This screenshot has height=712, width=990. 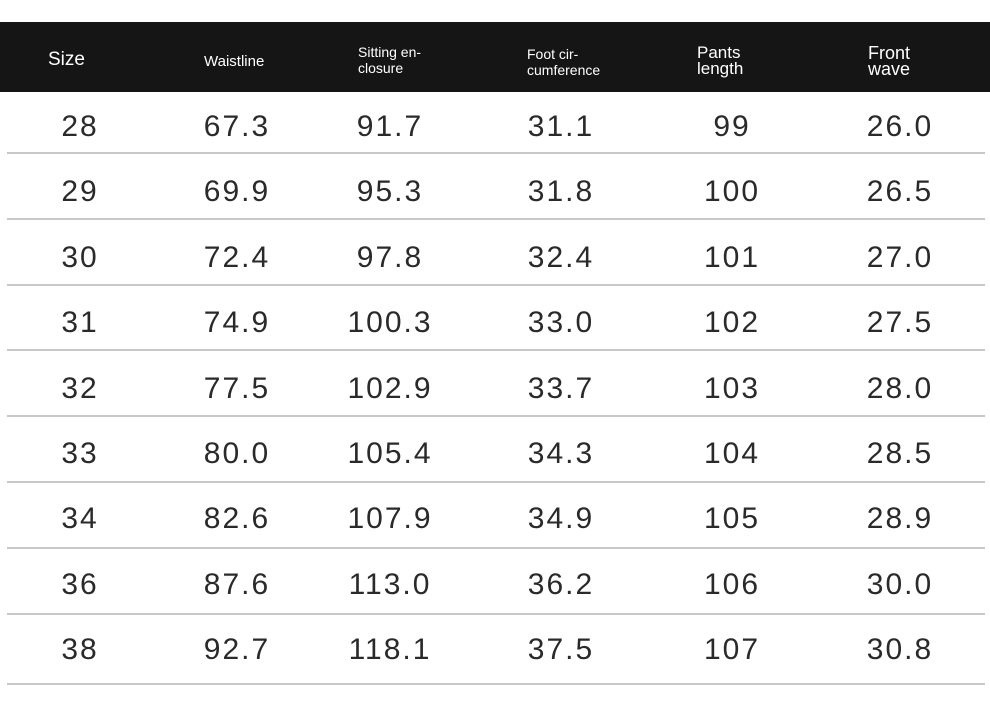 What do you see at coordinates (237, 584) in the screenshot?
I see `table-cell: 87.6` at bounding box center [237, 584].